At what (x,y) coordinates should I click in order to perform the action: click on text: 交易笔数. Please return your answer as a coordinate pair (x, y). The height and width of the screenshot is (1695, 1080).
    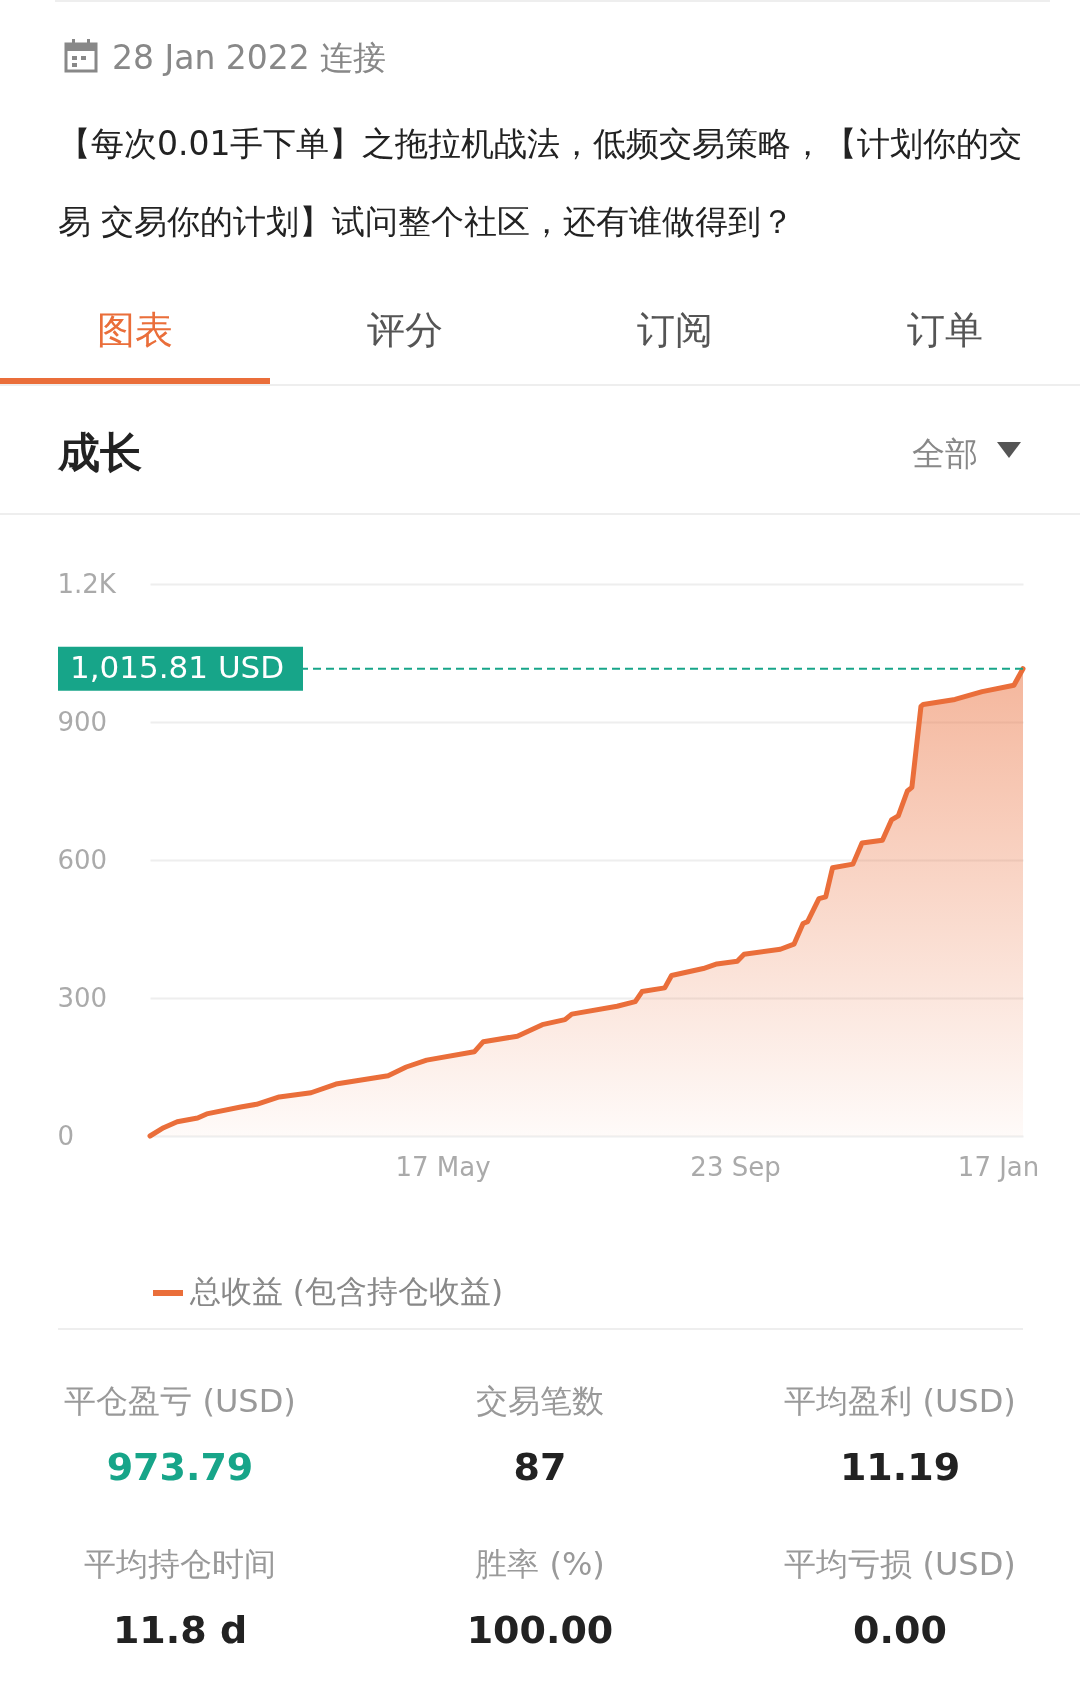
    Looking at the image, I should click on (540, 1401).